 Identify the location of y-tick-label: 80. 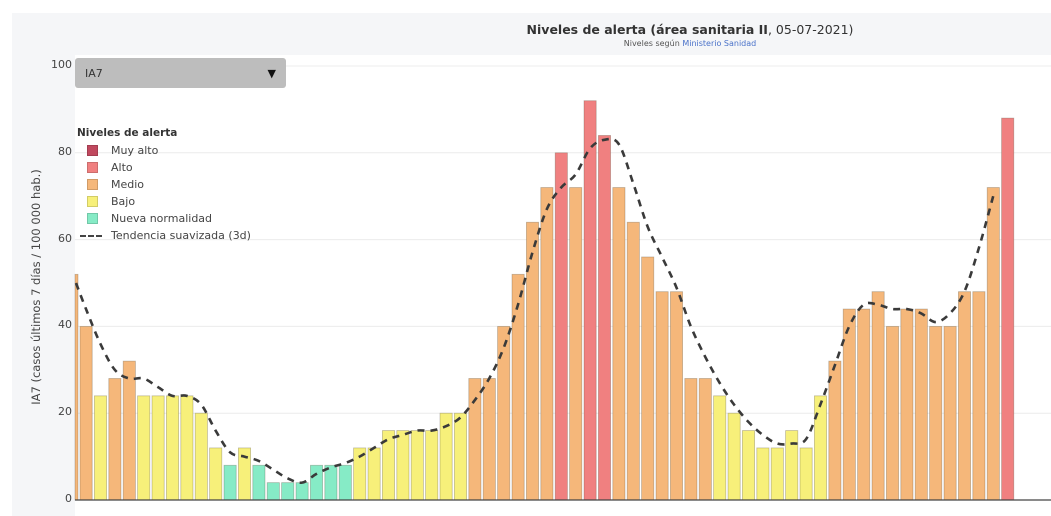
(65, 151).